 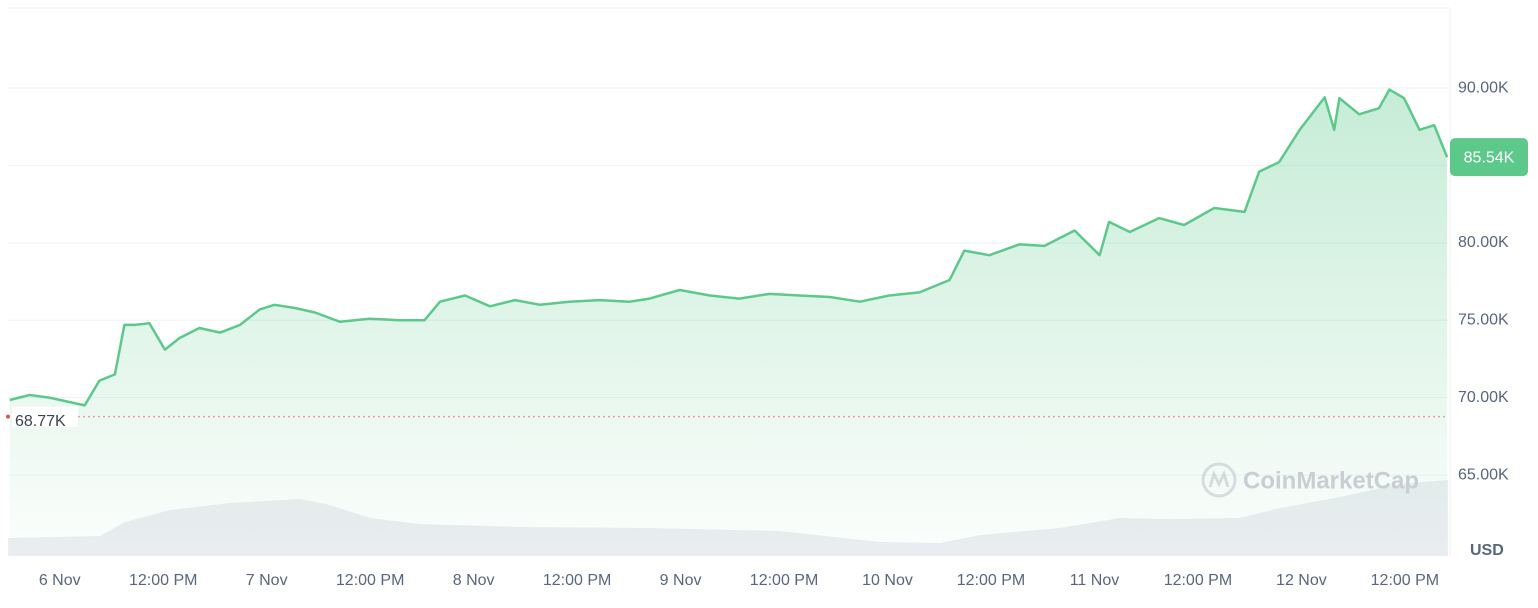 What do you see at coordinates (1483, 87) in the screenshot?
I see `y-tick-label: 90.00K` at bounding box center [1483, 87].